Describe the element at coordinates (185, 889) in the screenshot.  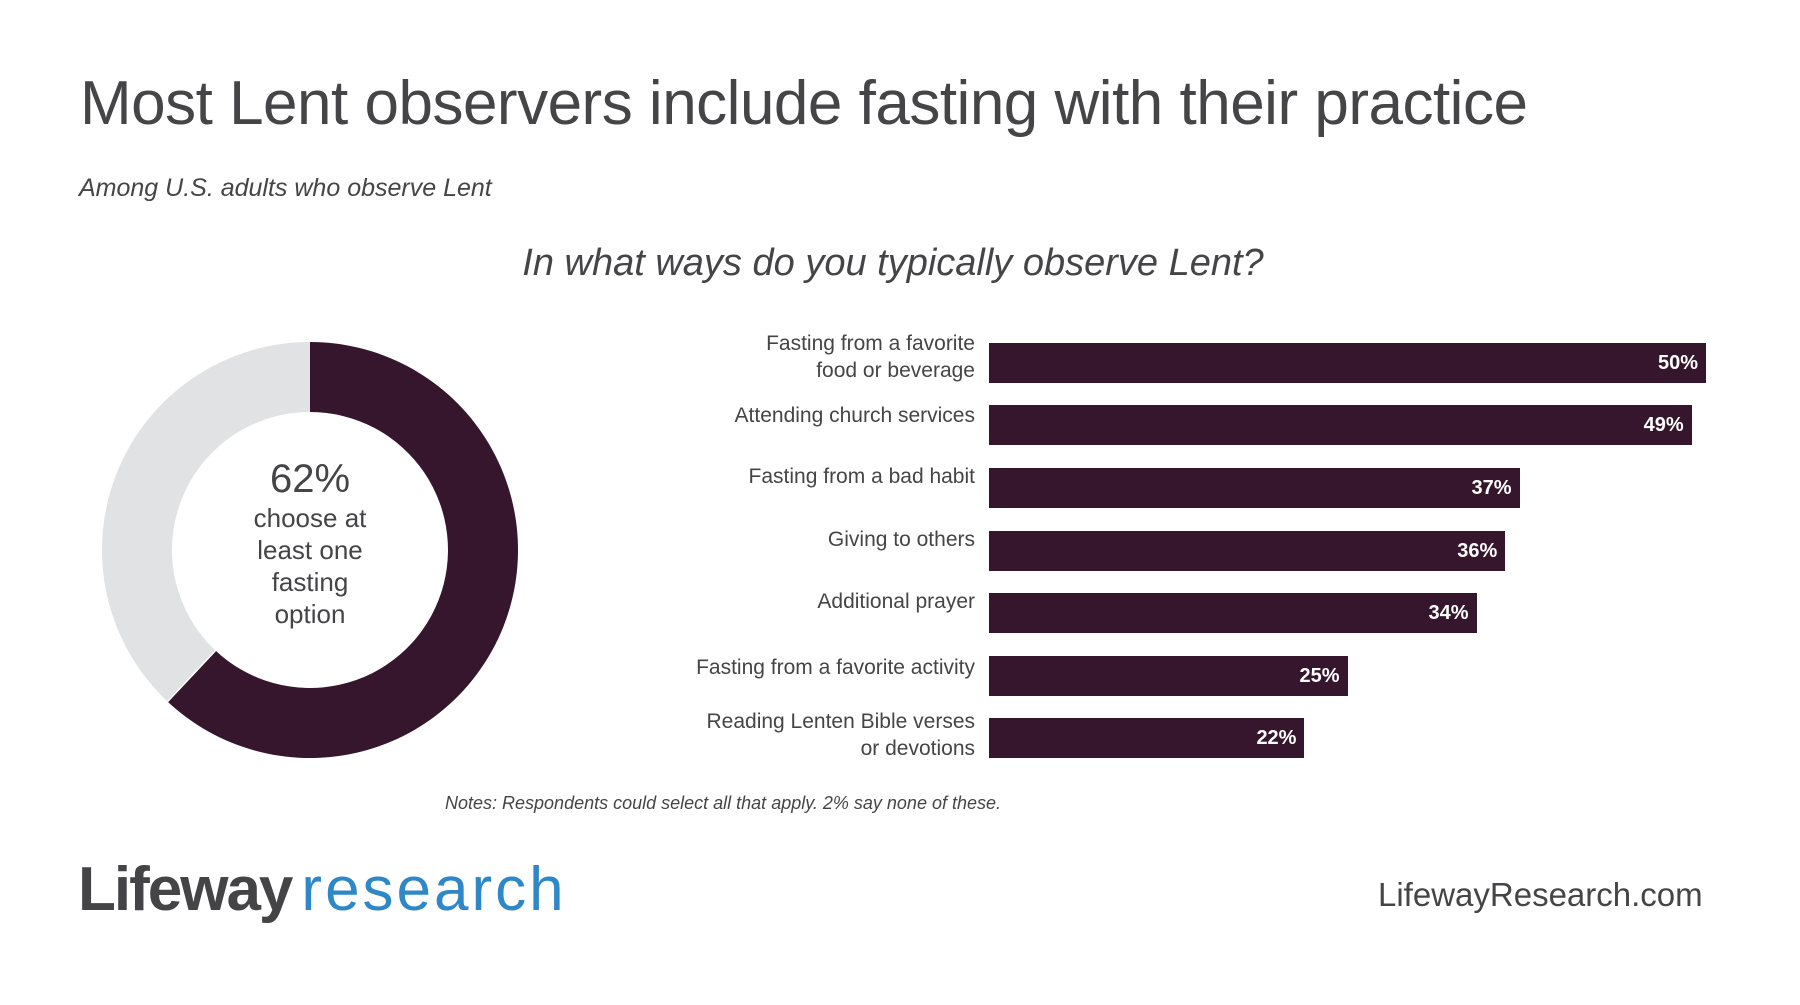
I see `logo-primary-text: Lifeway` at that location.